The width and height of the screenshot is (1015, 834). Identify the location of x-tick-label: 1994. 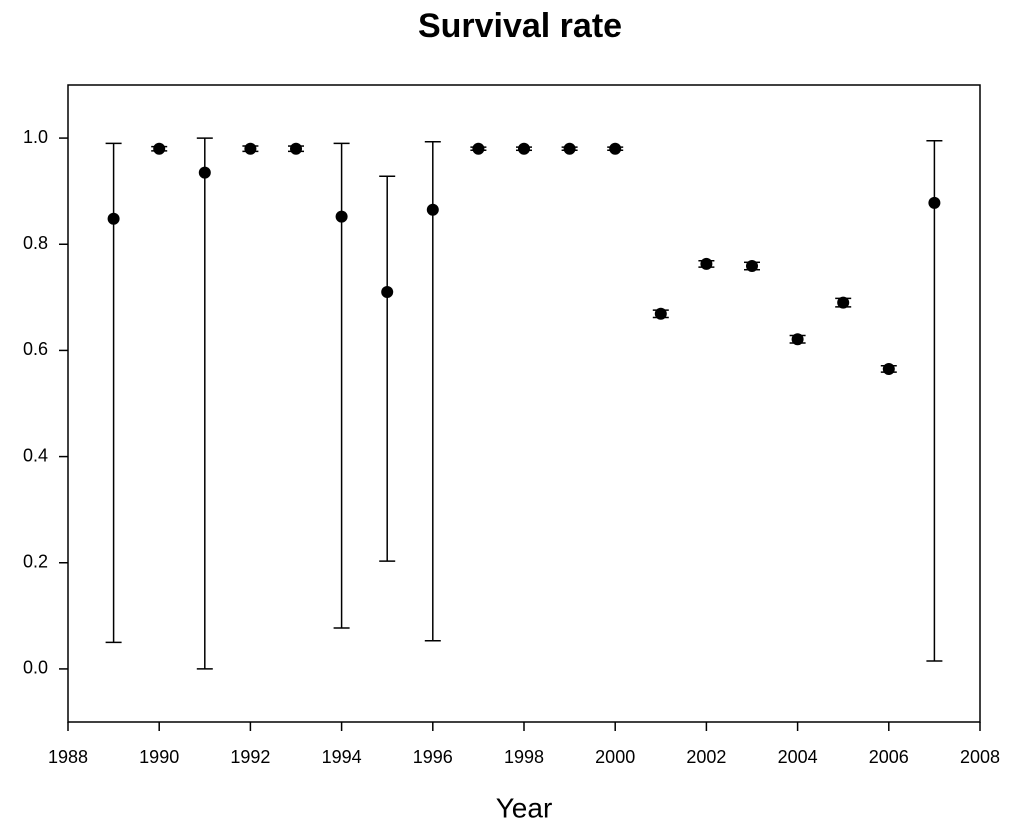
(342, 757).